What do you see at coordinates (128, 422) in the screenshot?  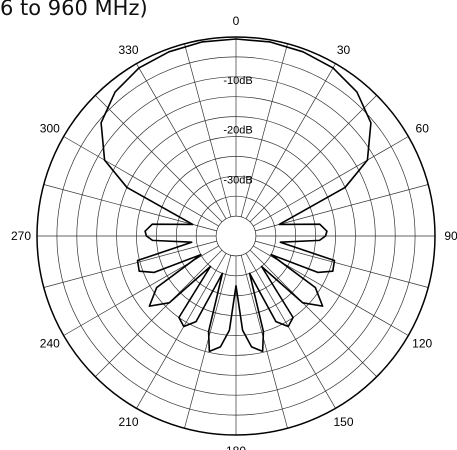 I see `angle-tick-210: 210` at bounding box center [128, 422].